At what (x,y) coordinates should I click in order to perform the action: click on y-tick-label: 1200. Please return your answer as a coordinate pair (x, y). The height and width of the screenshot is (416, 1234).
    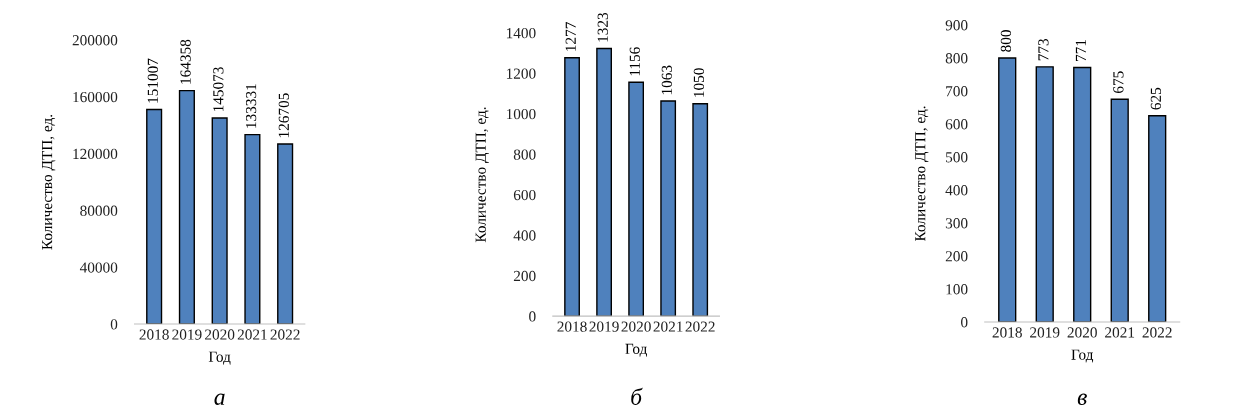
    Looking at the image, I should click on (521, 73).